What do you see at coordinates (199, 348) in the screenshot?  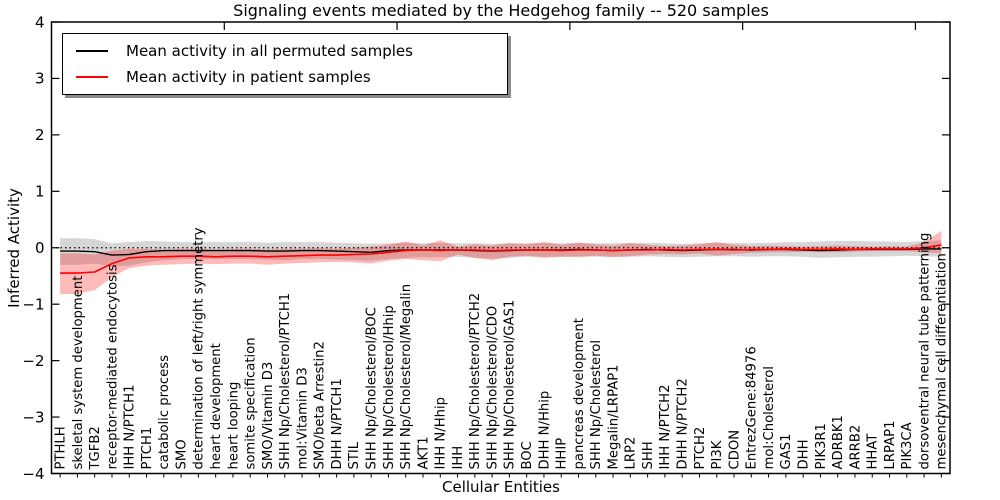 I see `x-category-label: determination of left/right symmetry` at bounding box center [199, 348].